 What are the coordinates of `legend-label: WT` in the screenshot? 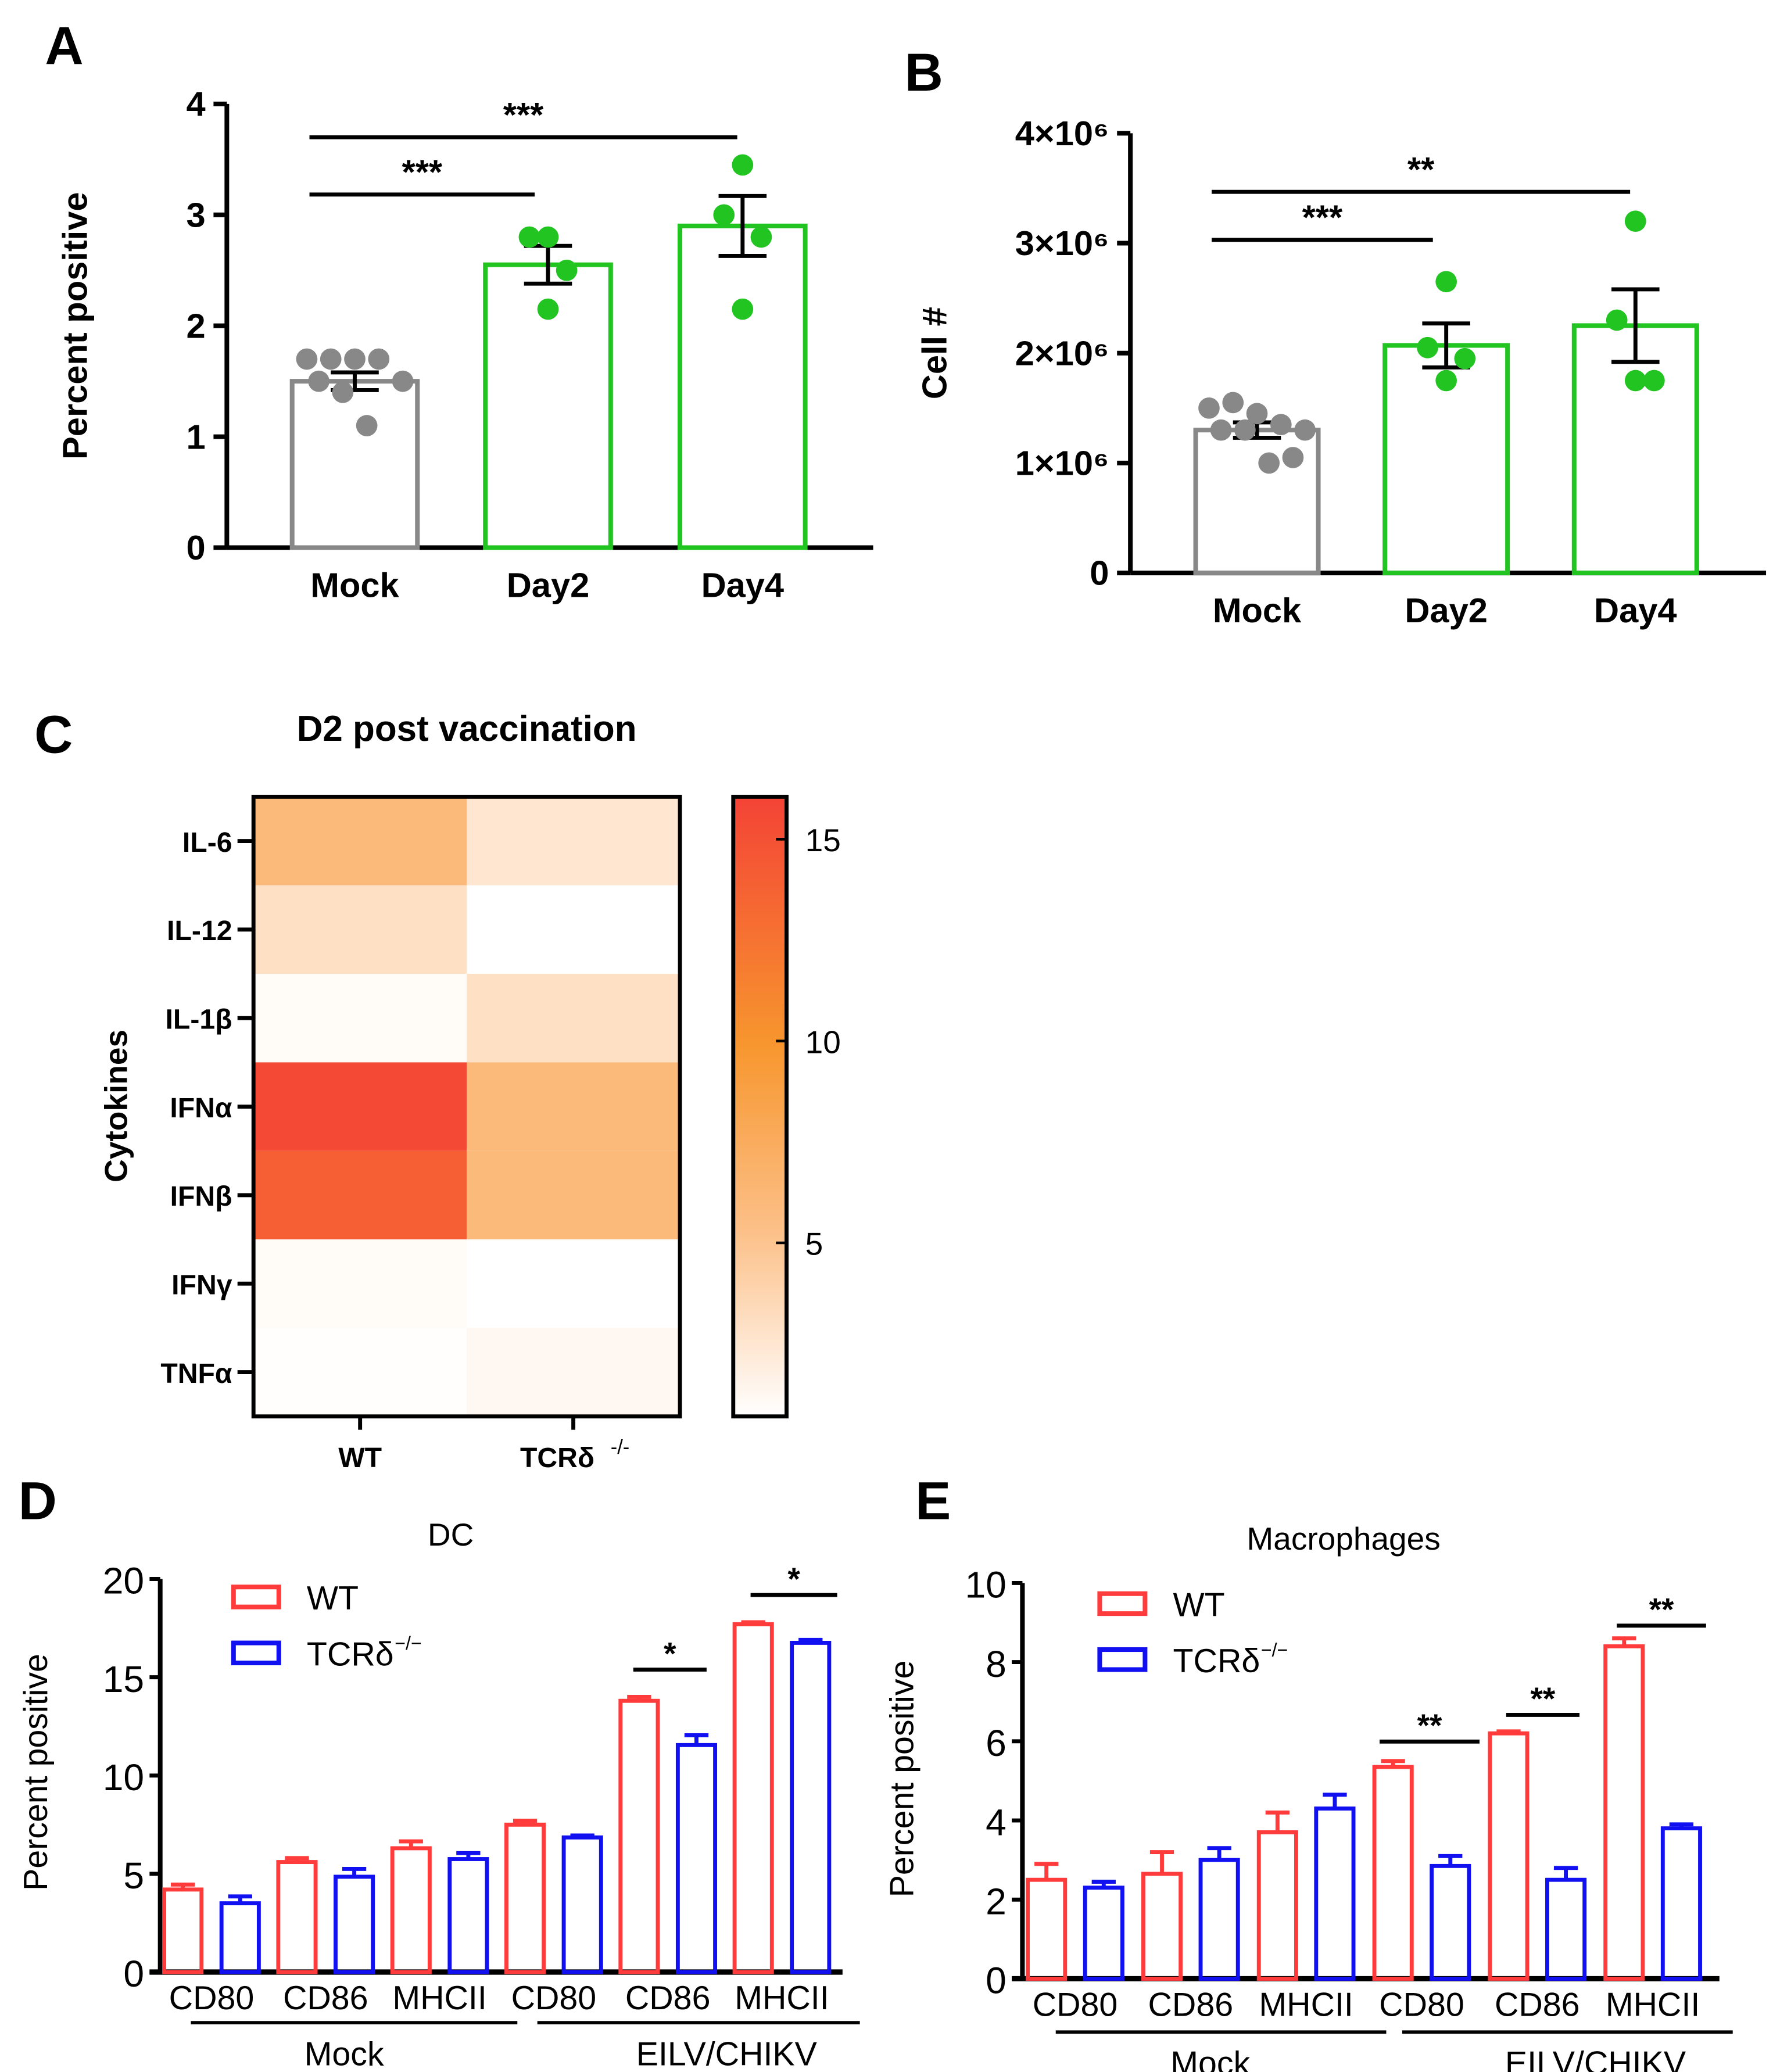 It's located at (1199, 1605).